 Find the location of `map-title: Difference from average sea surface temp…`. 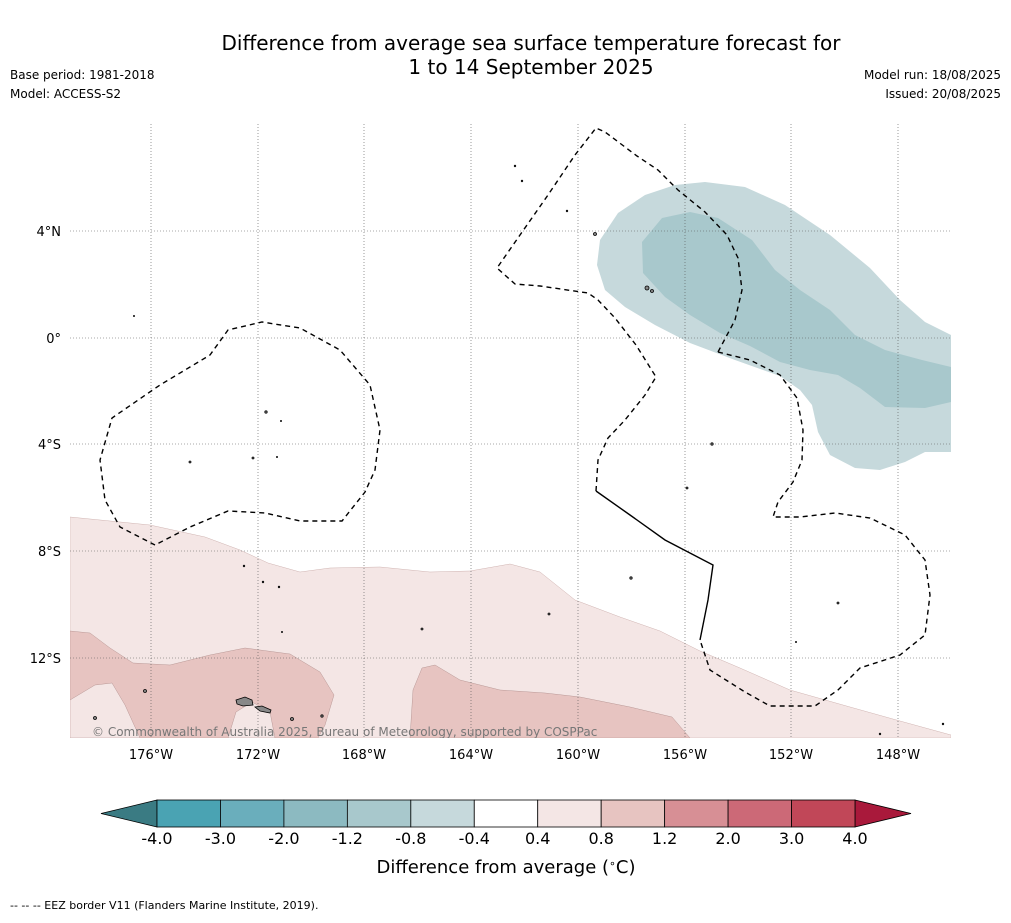

map-title: Difference from average sea surface temp… is located at coordinates (505, 55).